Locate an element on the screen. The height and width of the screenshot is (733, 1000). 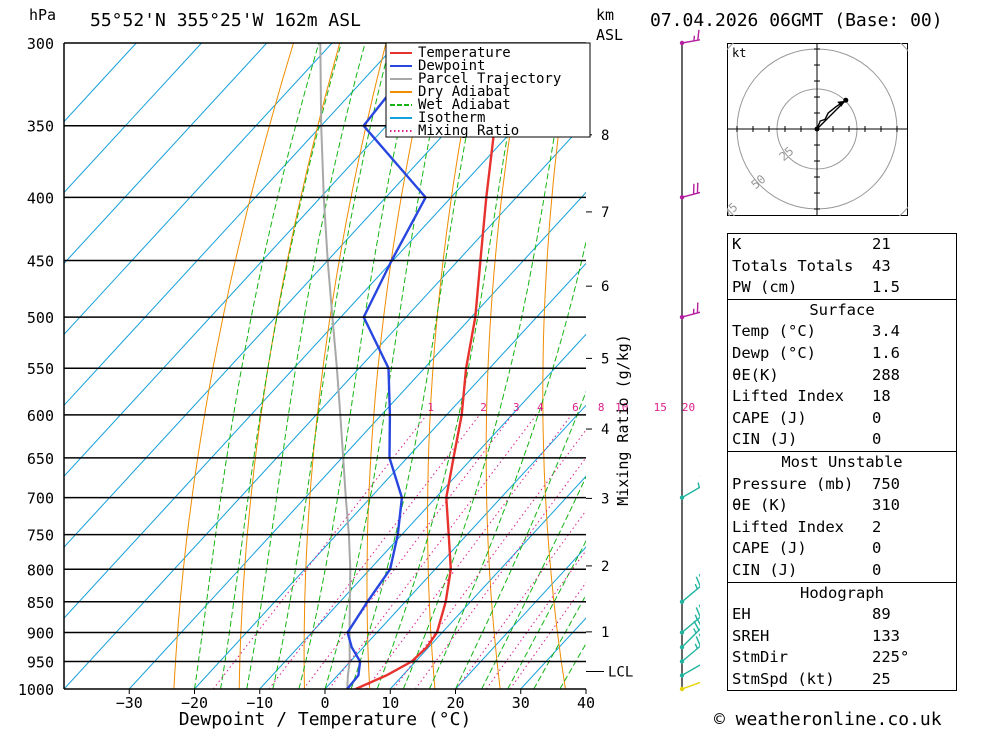
index-value: 43 is located at coordinates (881, 265).